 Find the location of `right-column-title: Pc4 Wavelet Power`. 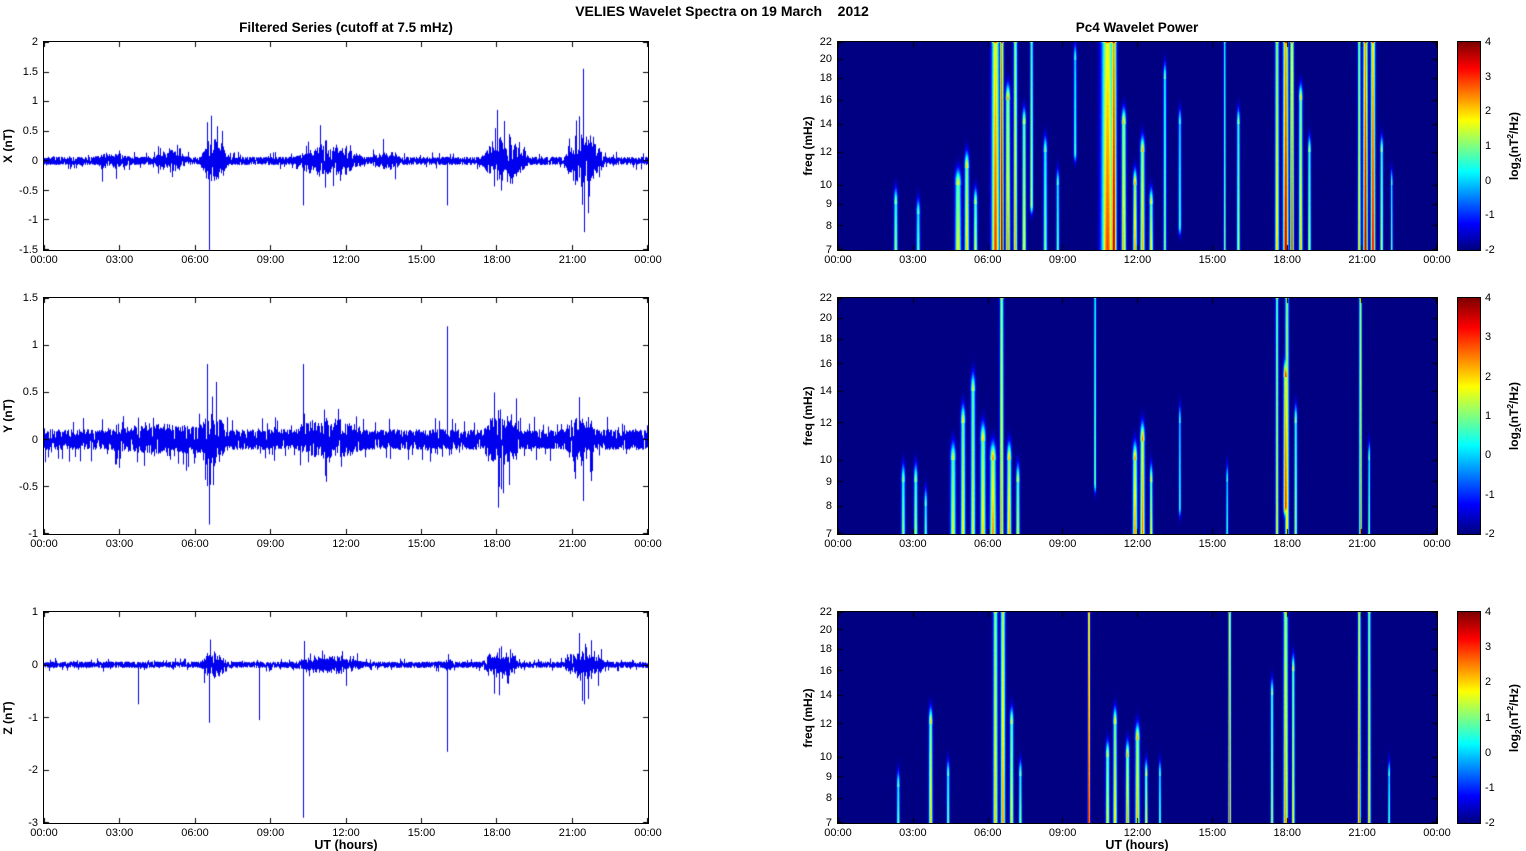

right-column-title: Pc4 Wavelet Power is located at coordinates (1137, 27).